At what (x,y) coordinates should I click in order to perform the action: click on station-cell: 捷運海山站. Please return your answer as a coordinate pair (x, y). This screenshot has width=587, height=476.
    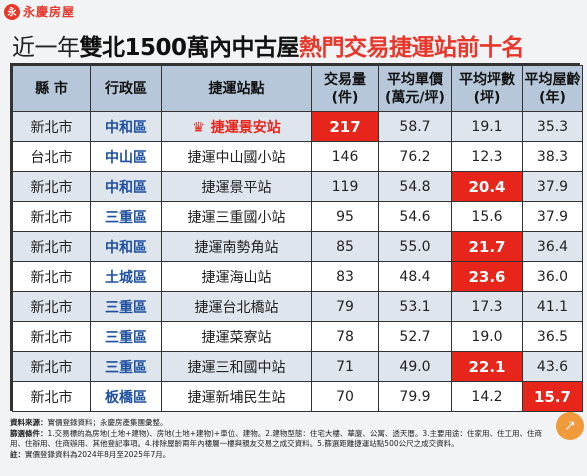
    Looking at the image, I should click on (236, 276).